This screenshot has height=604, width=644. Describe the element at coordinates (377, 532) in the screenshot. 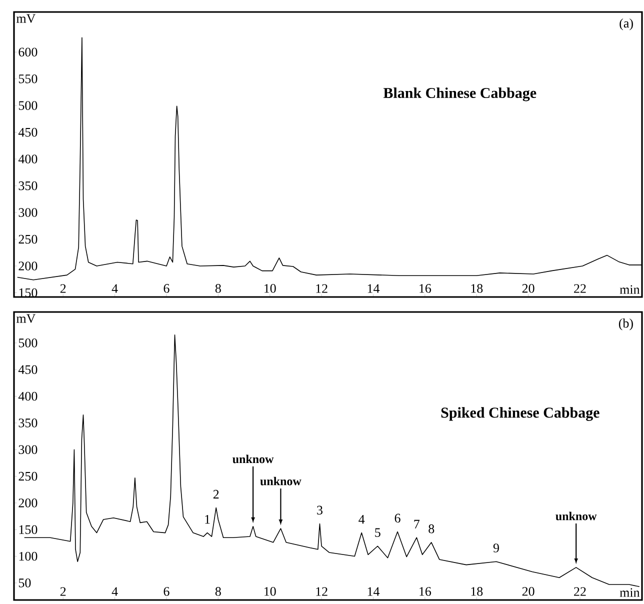

I see `annotation: 5` at that location.